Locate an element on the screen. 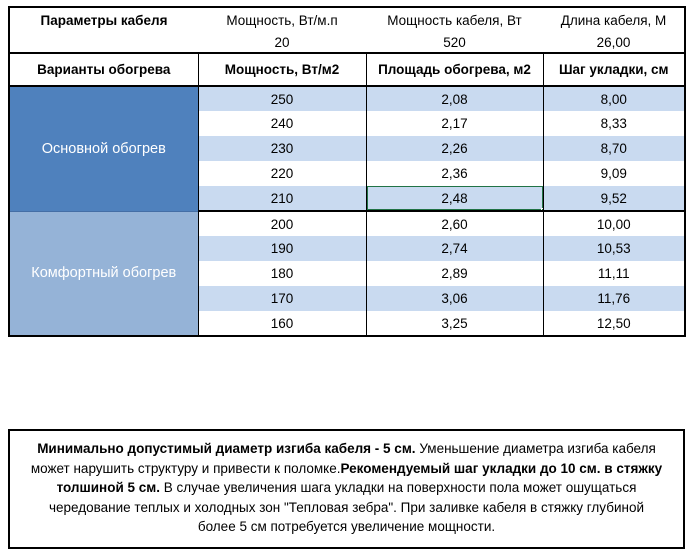 The width and height of the screenshot is (692, 549). selected-area-cell: 2,48 is located at coordinates (454, 198).